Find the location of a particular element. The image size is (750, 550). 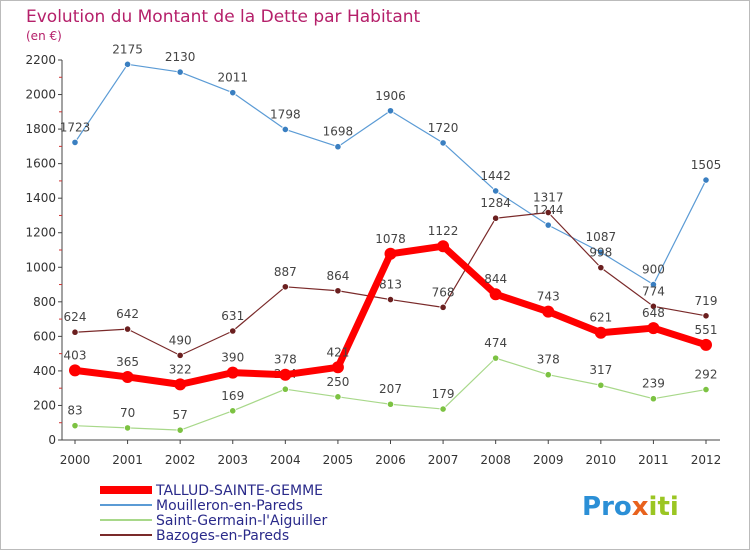

x-tick-label: 2006 is located at coordinates (390, 460).